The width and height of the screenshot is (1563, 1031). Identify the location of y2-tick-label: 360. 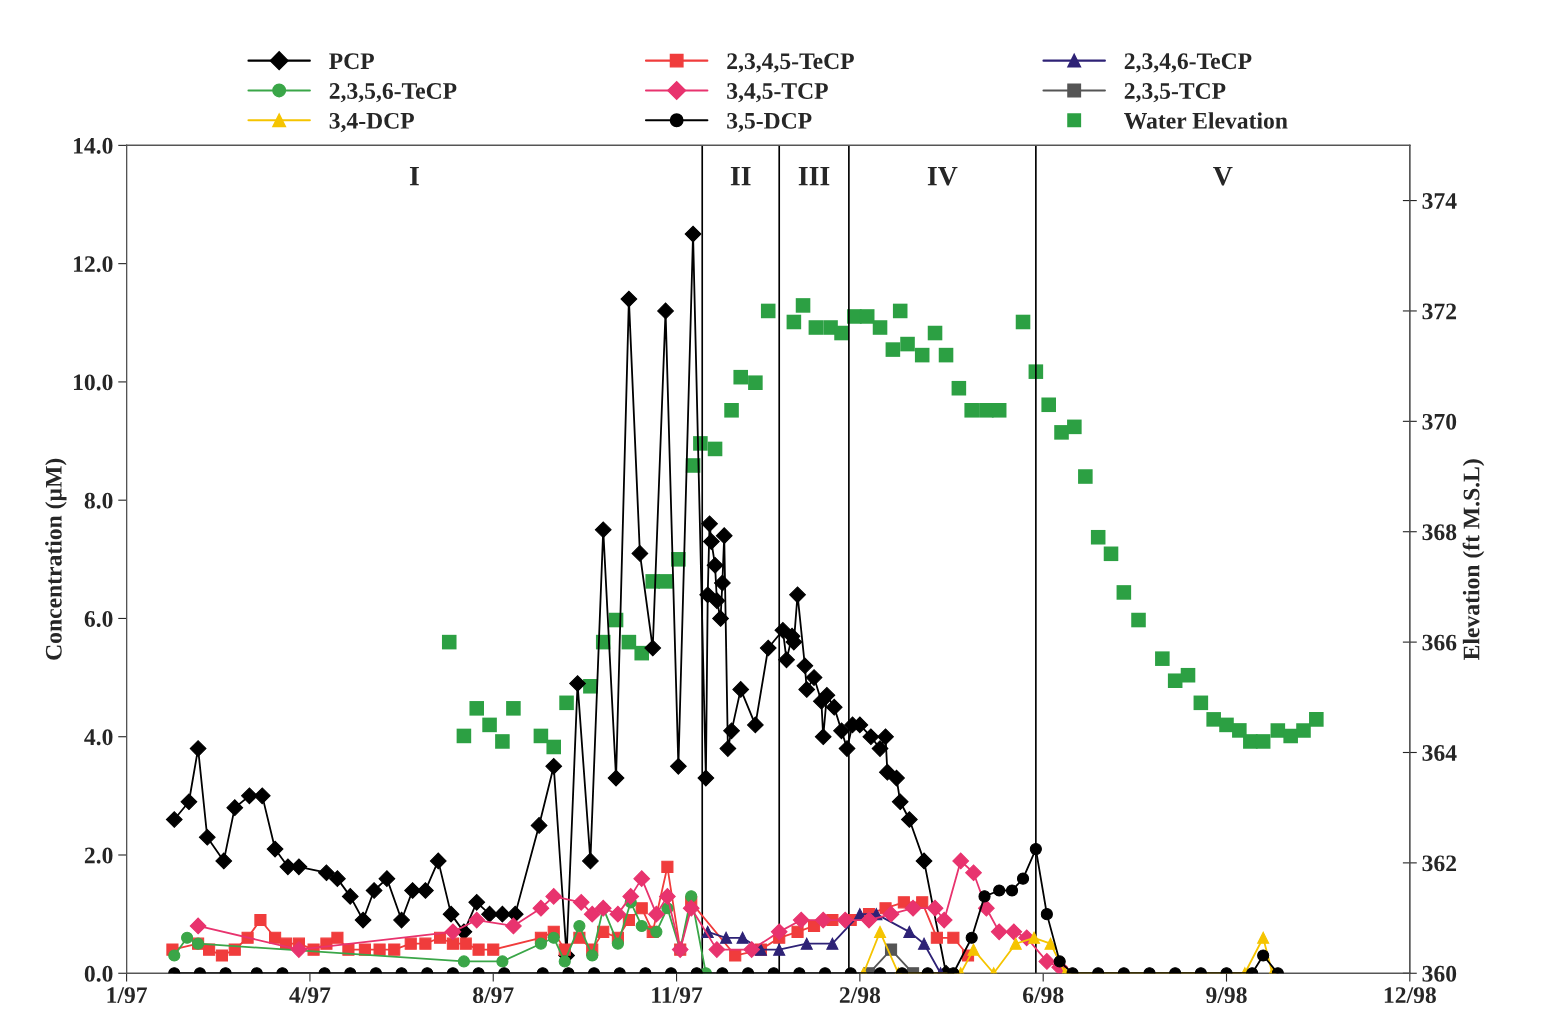
(1439, 973).